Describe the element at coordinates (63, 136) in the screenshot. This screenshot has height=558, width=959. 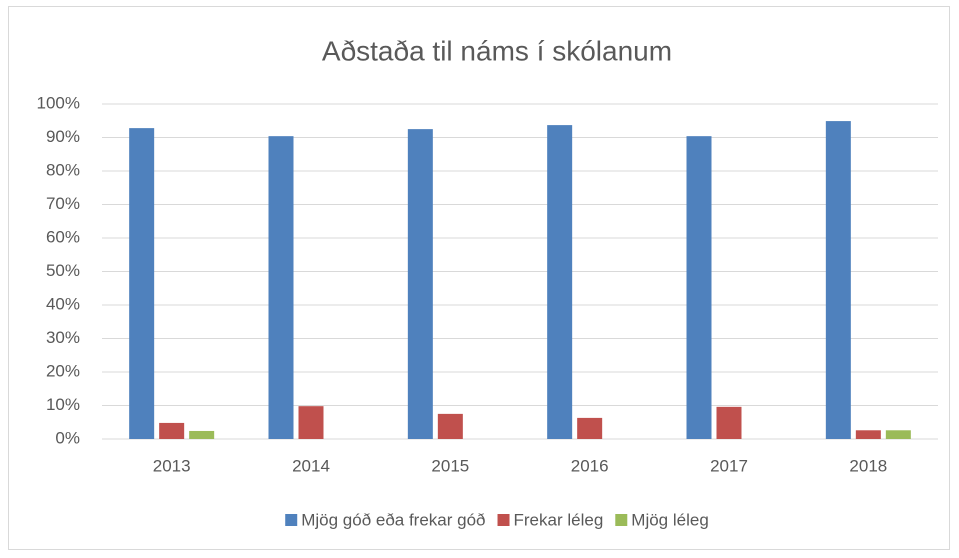
I see `y-tick-label: 90%` at that location.